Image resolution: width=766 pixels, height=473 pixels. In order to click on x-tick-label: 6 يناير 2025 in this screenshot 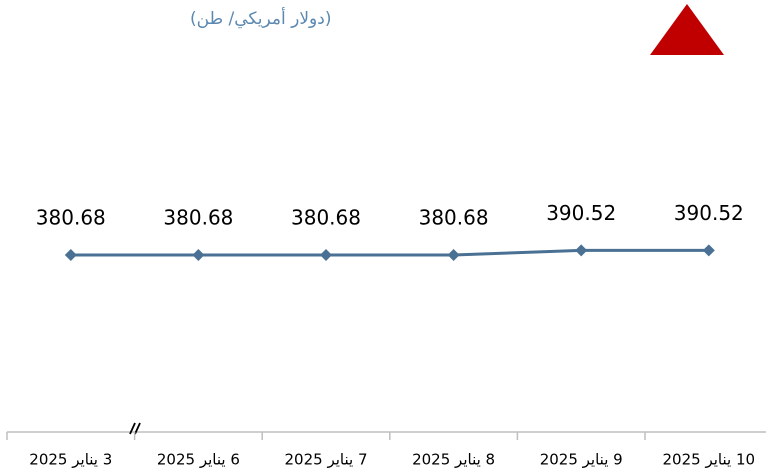, I will do `click(198, 460)`.